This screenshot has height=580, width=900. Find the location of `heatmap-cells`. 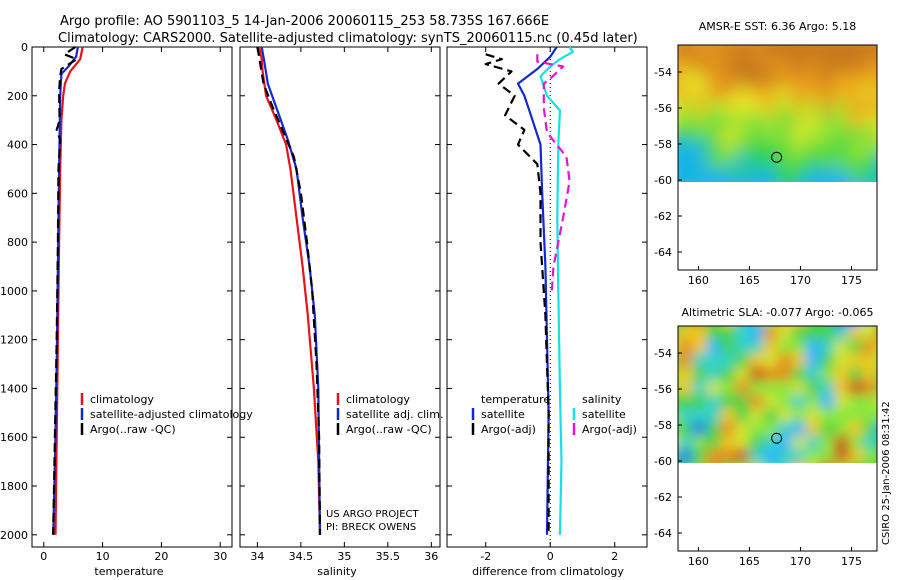

heatmap-cells is located at coordinates (777, 402).